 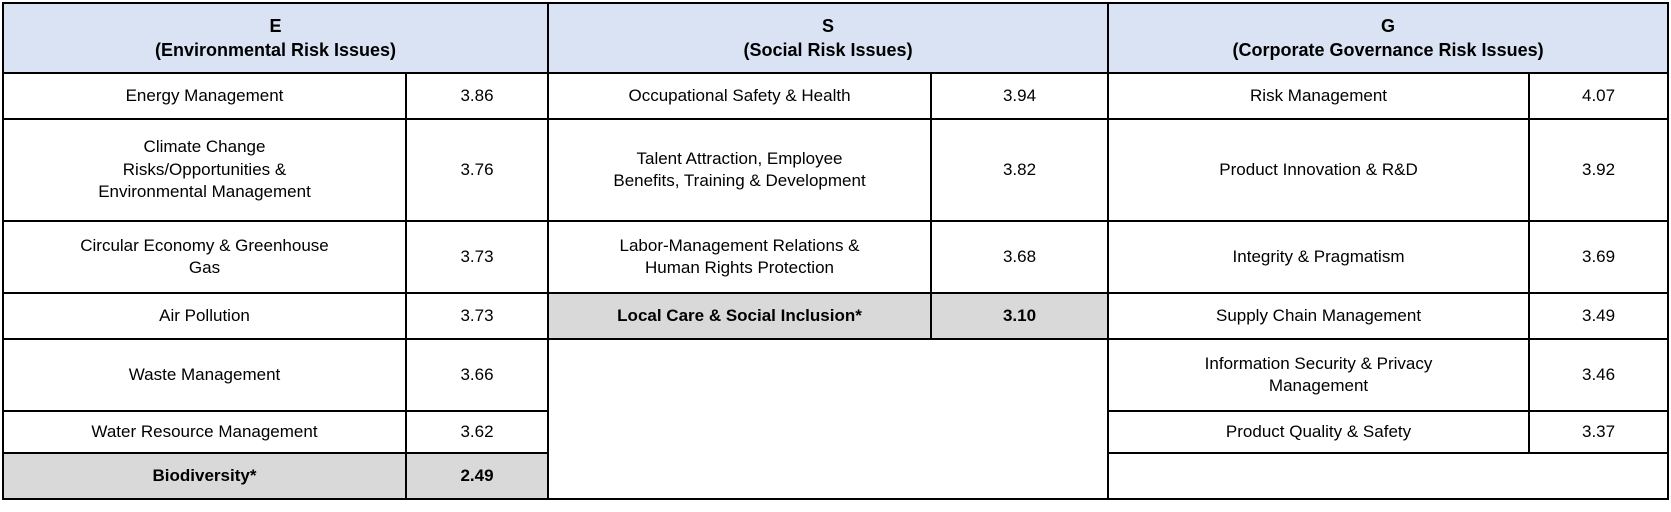 I want to click on issue-label: Risk Management, so click(x=1319, y=96).